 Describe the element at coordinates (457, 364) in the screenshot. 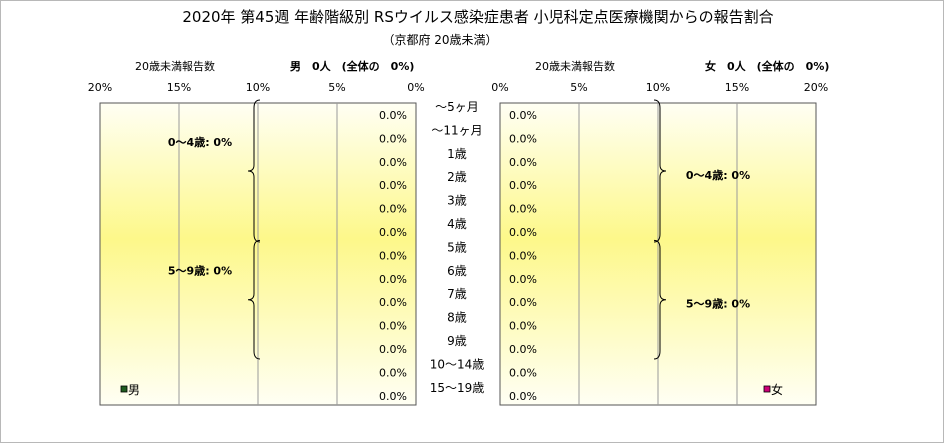

I see `age-category-label: 10～14歳` at that location.